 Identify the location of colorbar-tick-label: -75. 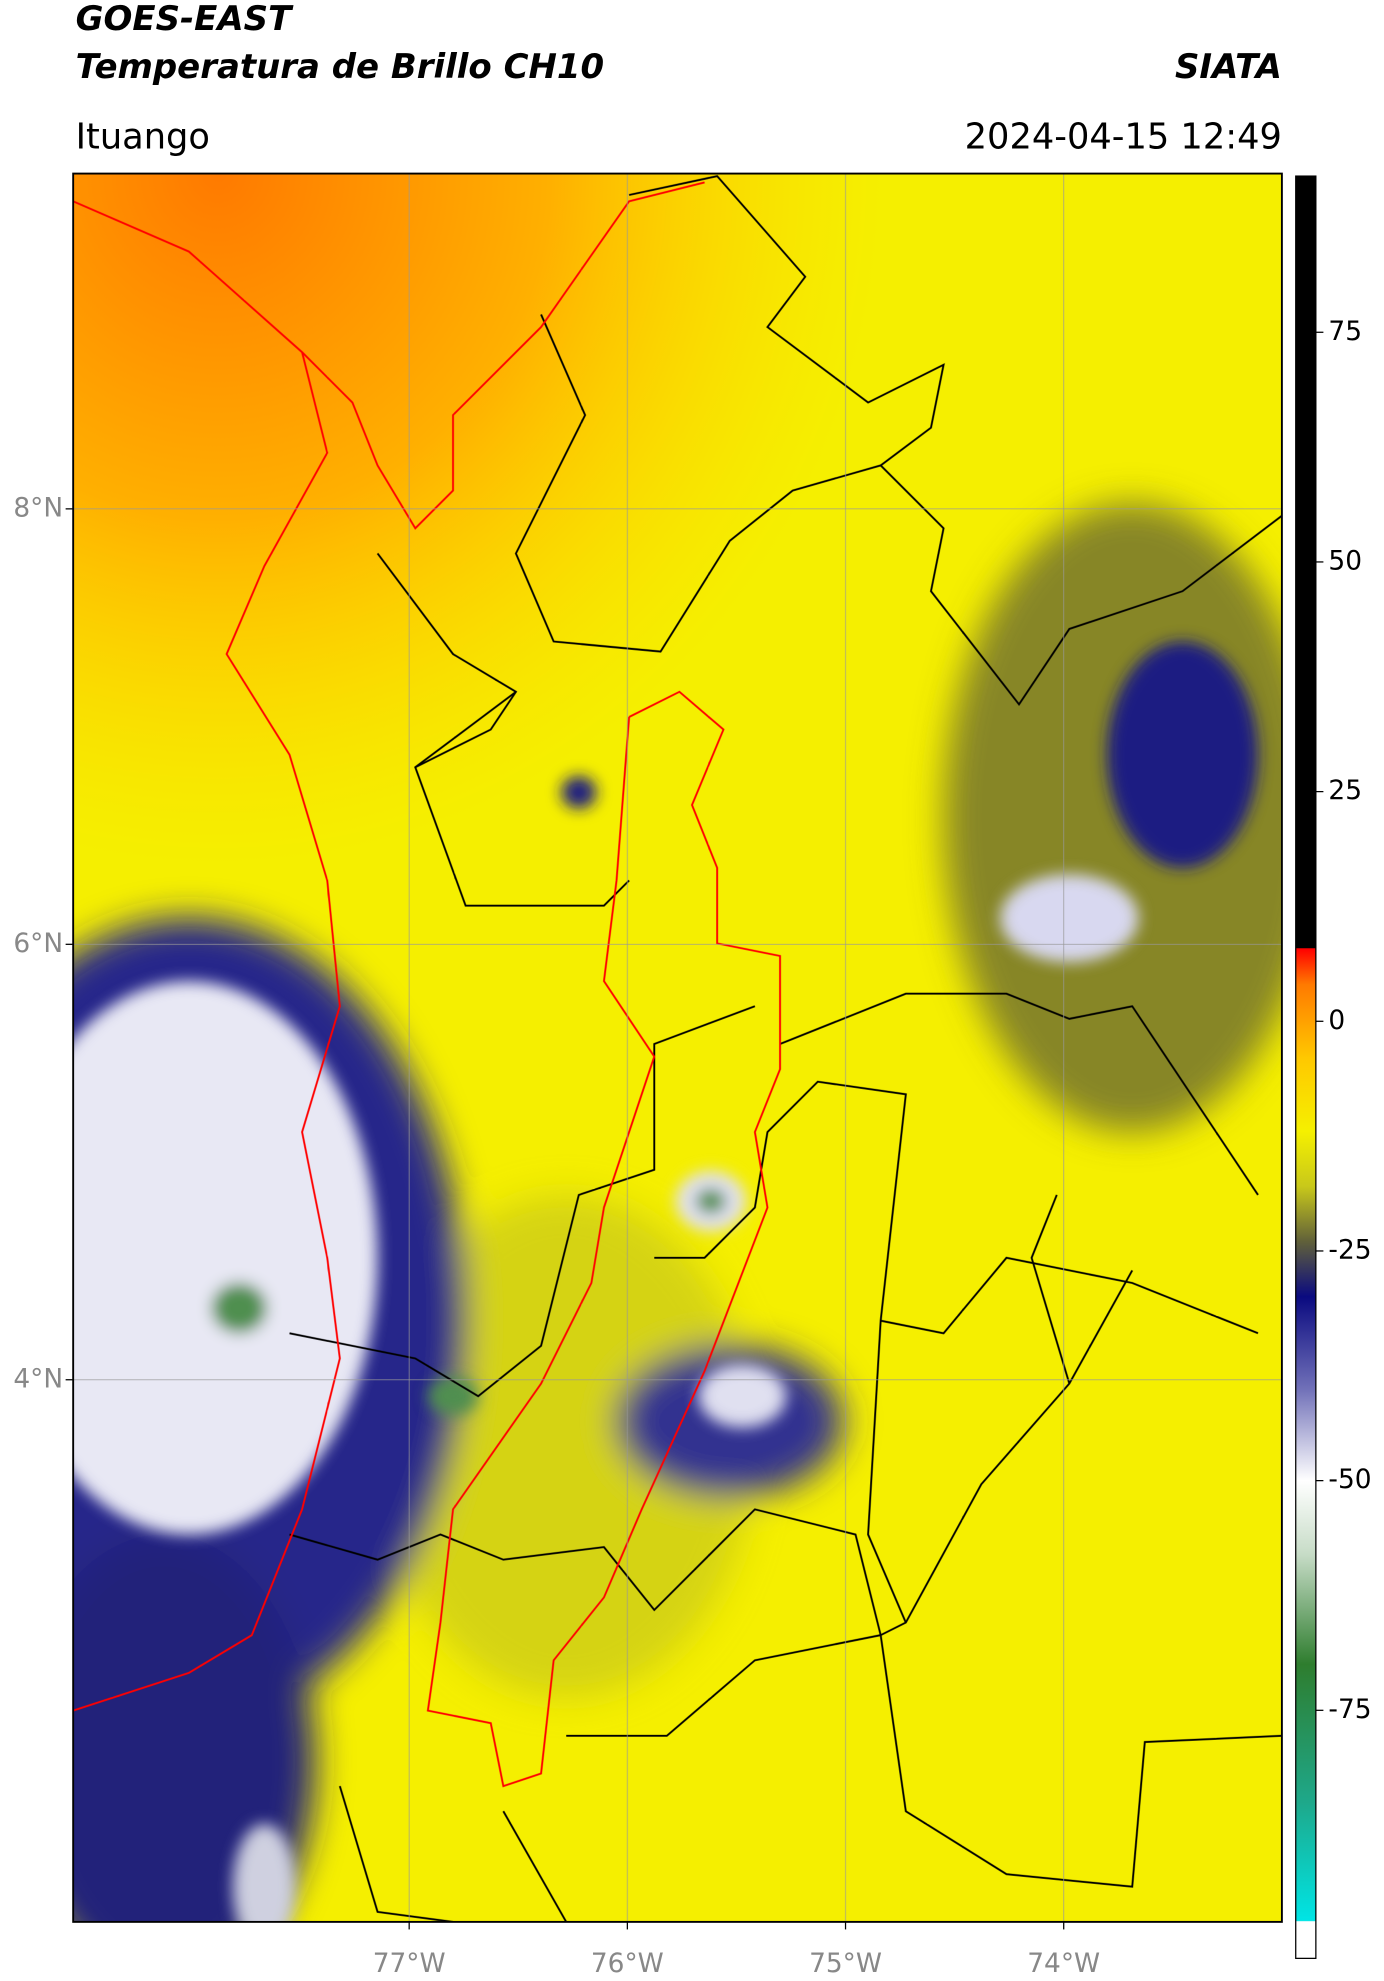
(1349, 1709).